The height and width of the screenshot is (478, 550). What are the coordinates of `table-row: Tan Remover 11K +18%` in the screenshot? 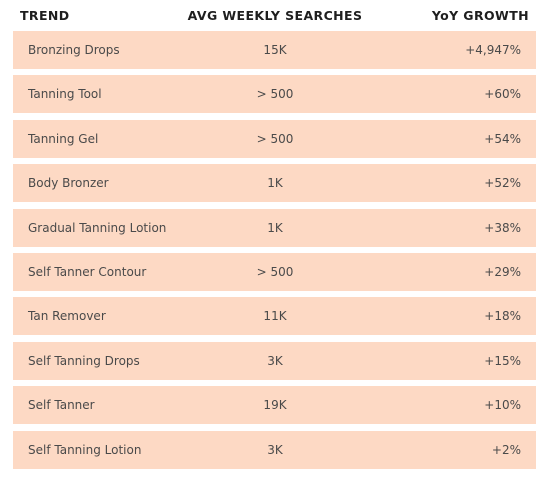 It's located at (274, 316).